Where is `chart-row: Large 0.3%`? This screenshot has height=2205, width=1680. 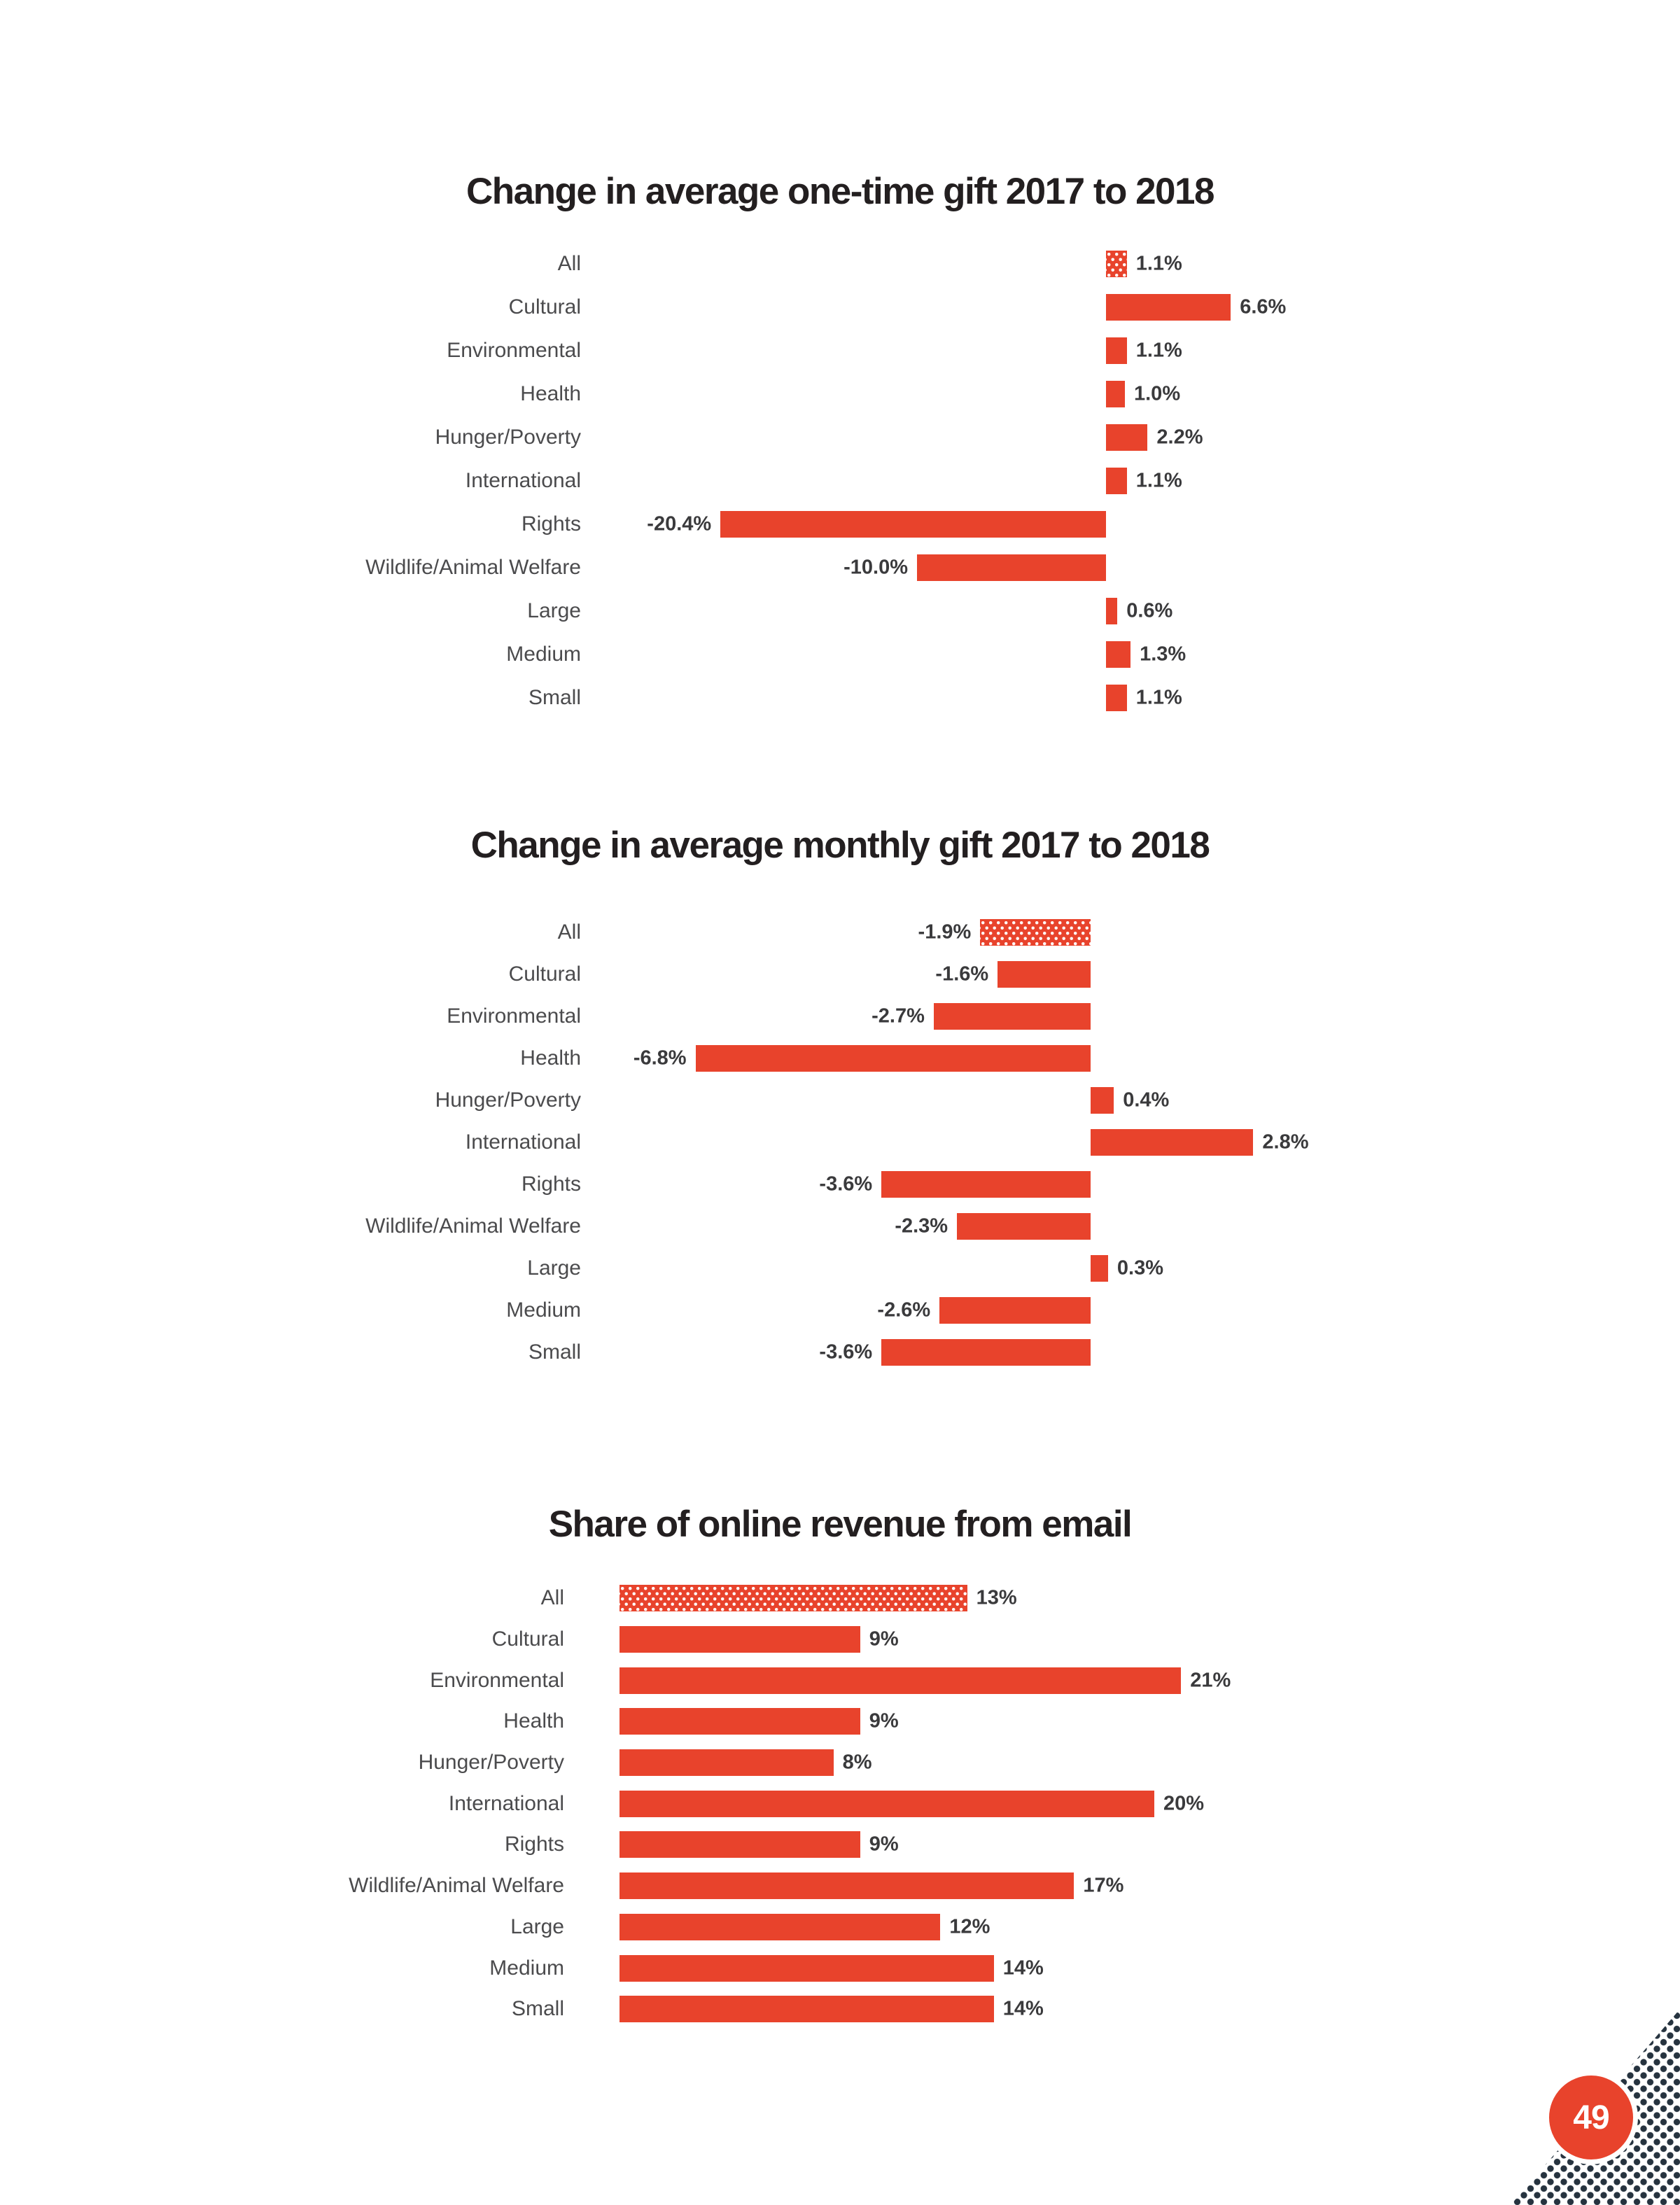
chart-row: Large 0.3% is located at coordinates (840, 1268).